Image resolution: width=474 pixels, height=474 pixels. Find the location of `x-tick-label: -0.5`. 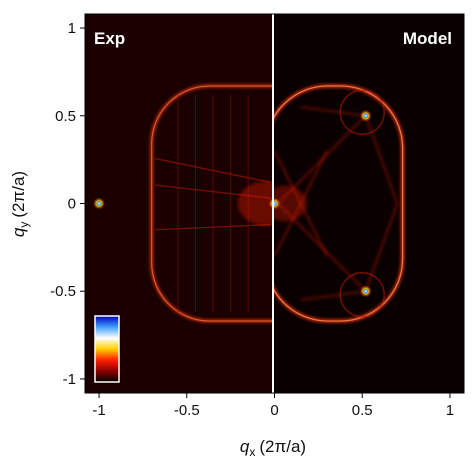

x-tick-label: -0.5 is located at coordinates (187, 410).